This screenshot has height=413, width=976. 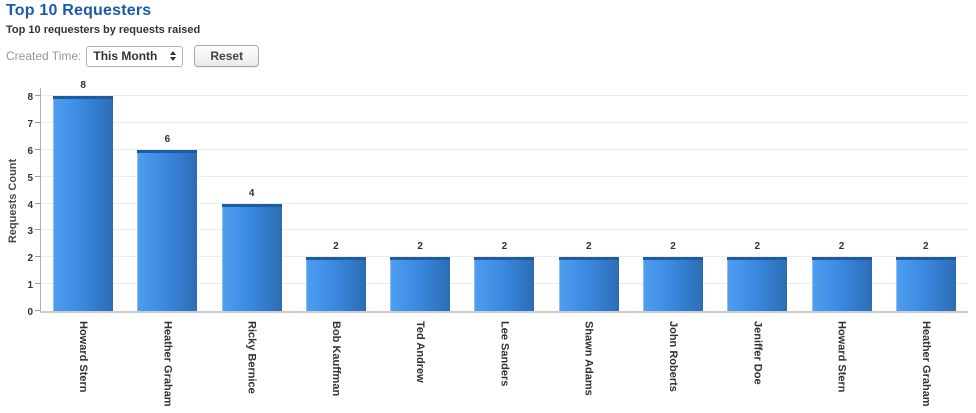 I want to click on bar-slot: 2 Shawn Adams, so click(x=589, y=242).